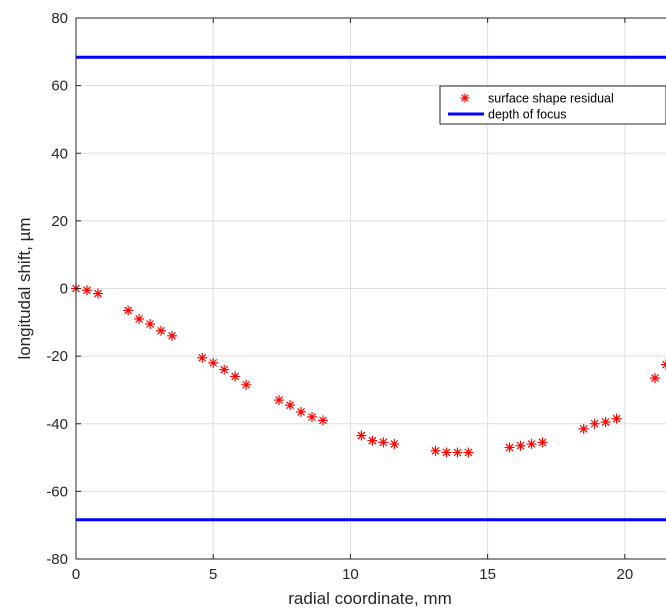 This screenshot has width=666, height=613. Describe the element at coordinates (57, 356) in the screenshot. I see `y-tick-label: -20` at that location.